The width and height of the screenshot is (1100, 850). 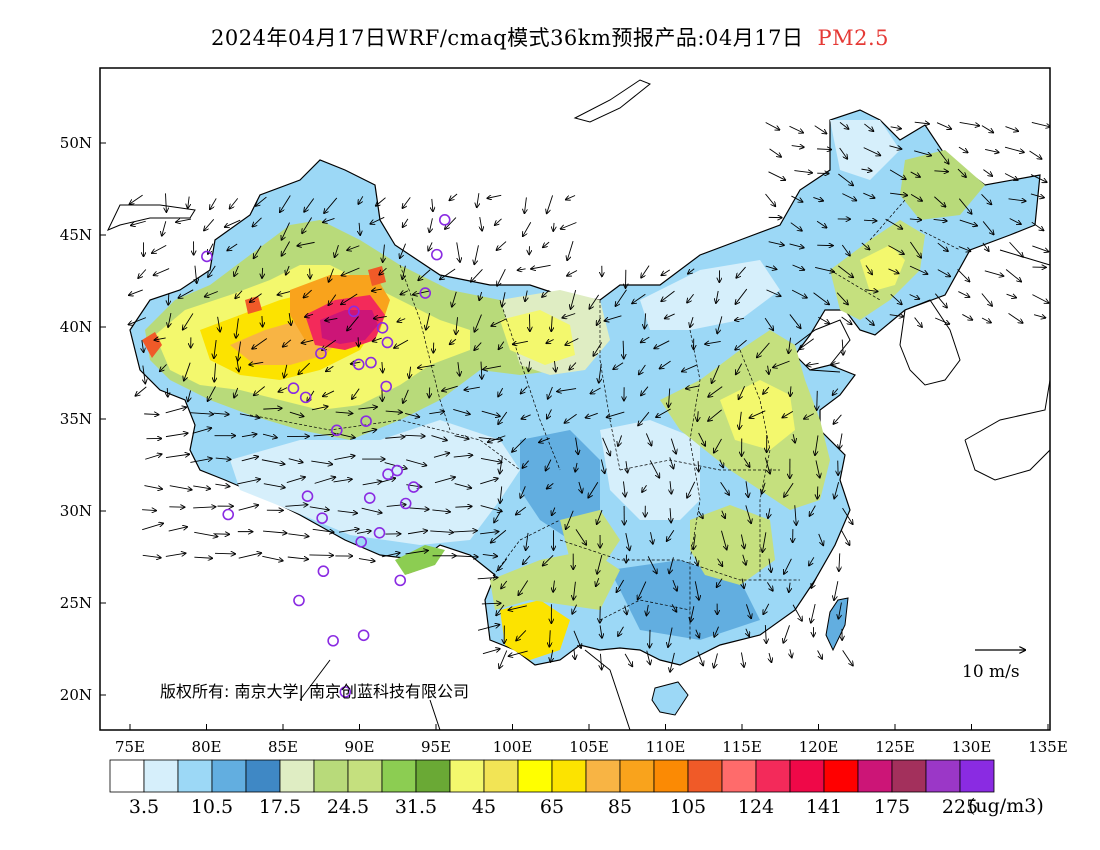 What do you see at coordinates (688, 807) in the screenshot?
I see `legend-label: 105` at bounding box center [688, 807].